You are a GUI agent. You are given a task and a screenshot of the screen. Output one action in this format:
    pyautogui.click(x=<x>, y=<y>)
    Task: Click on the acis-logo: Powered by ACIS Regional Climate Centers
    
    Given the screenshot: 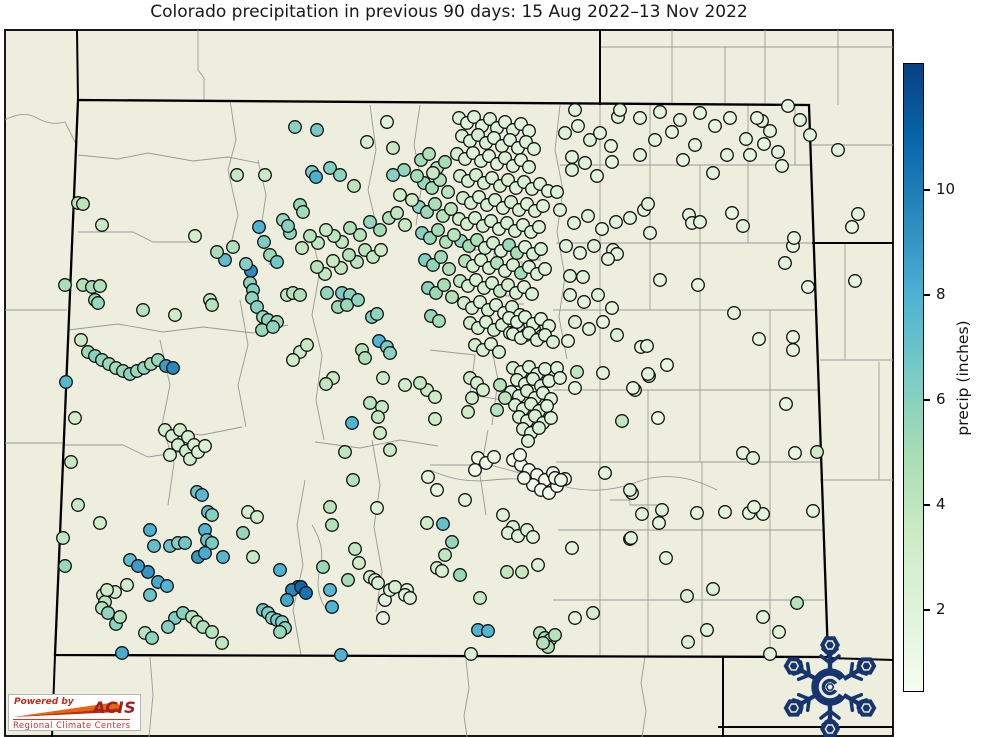 What is the action you would take?
    pyautogui.click(x=74, y=712)
    